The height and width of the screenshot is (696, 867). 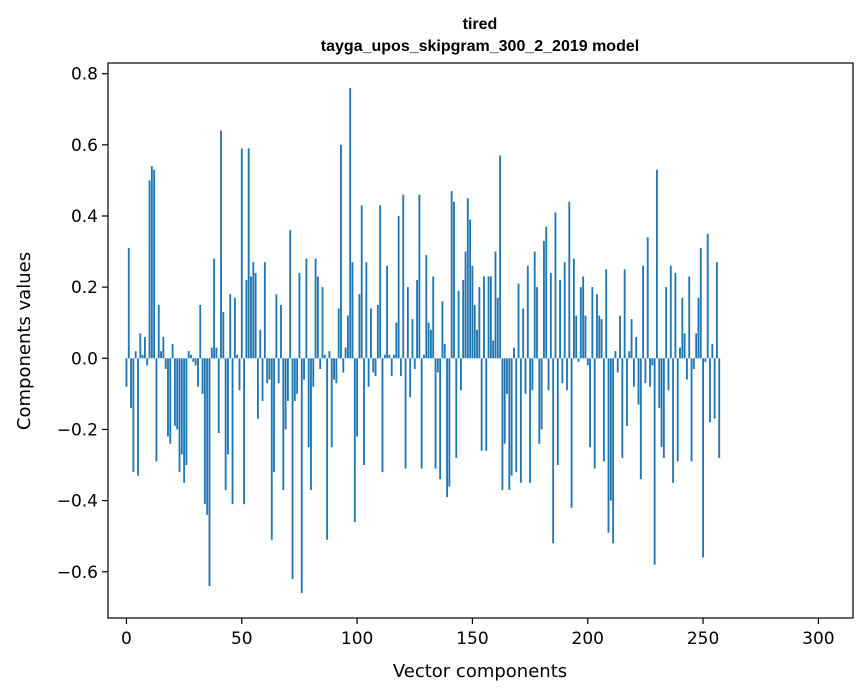 What do you see at coordinates (480, 24) in the screenshot?
I see `chart-title-line-1: tired` at bounding box center [480, 24].